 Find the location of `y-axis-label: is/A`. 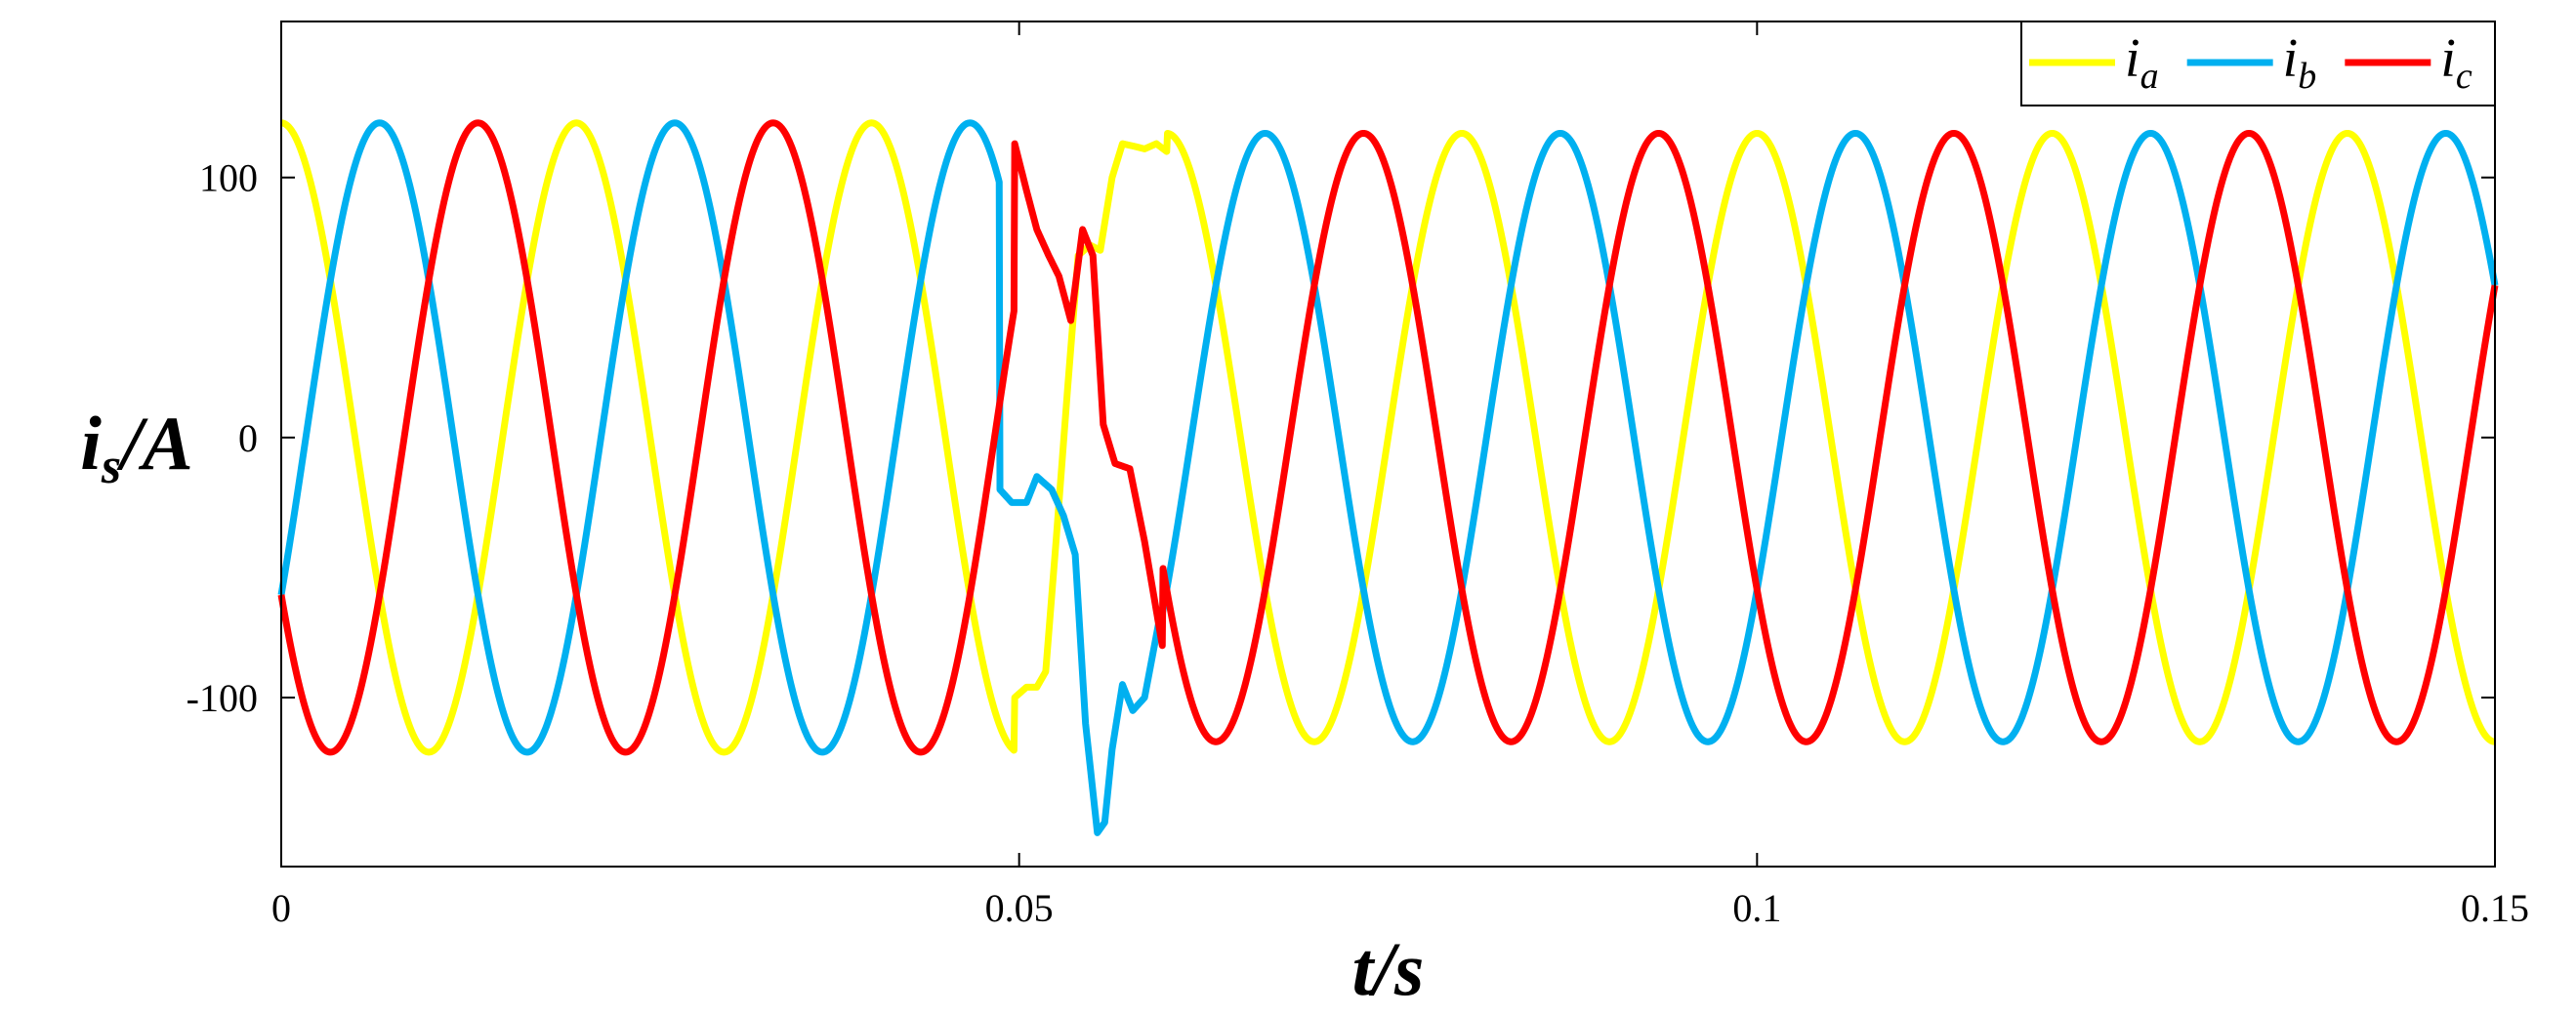

y-axis-label: is/A is located at coordinates (136, 447).